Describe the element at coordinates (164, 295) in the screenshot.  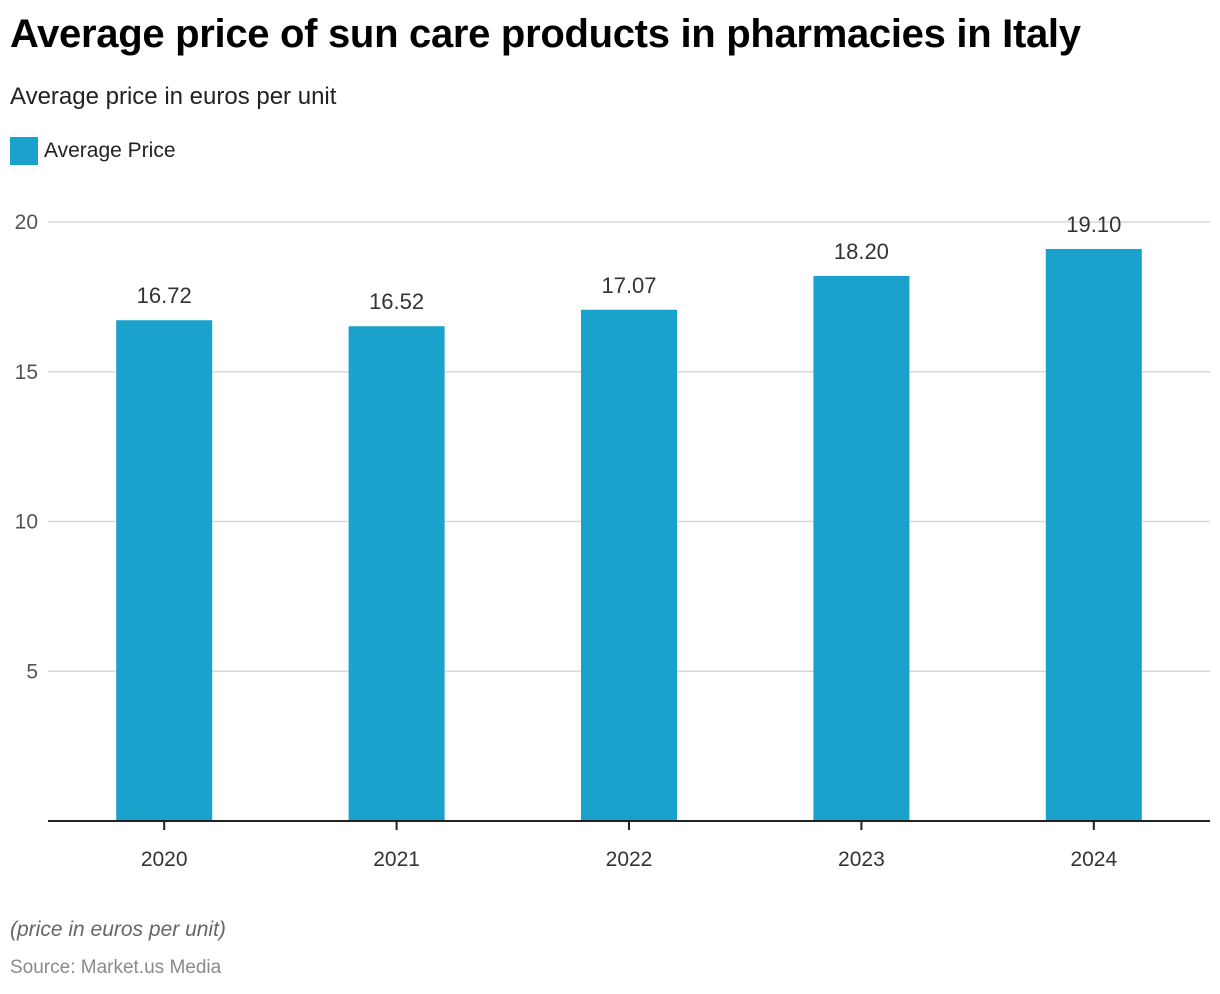
I see `data-label: 16.72` at that location.